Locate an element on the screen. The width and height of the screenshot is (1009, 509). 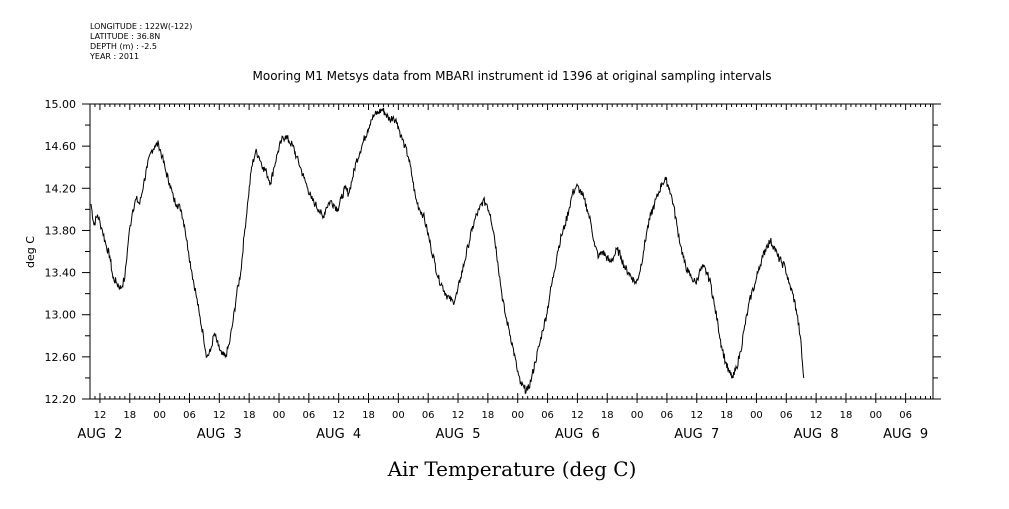
date-label: AUG 7 is located at coordinates (696, 434).